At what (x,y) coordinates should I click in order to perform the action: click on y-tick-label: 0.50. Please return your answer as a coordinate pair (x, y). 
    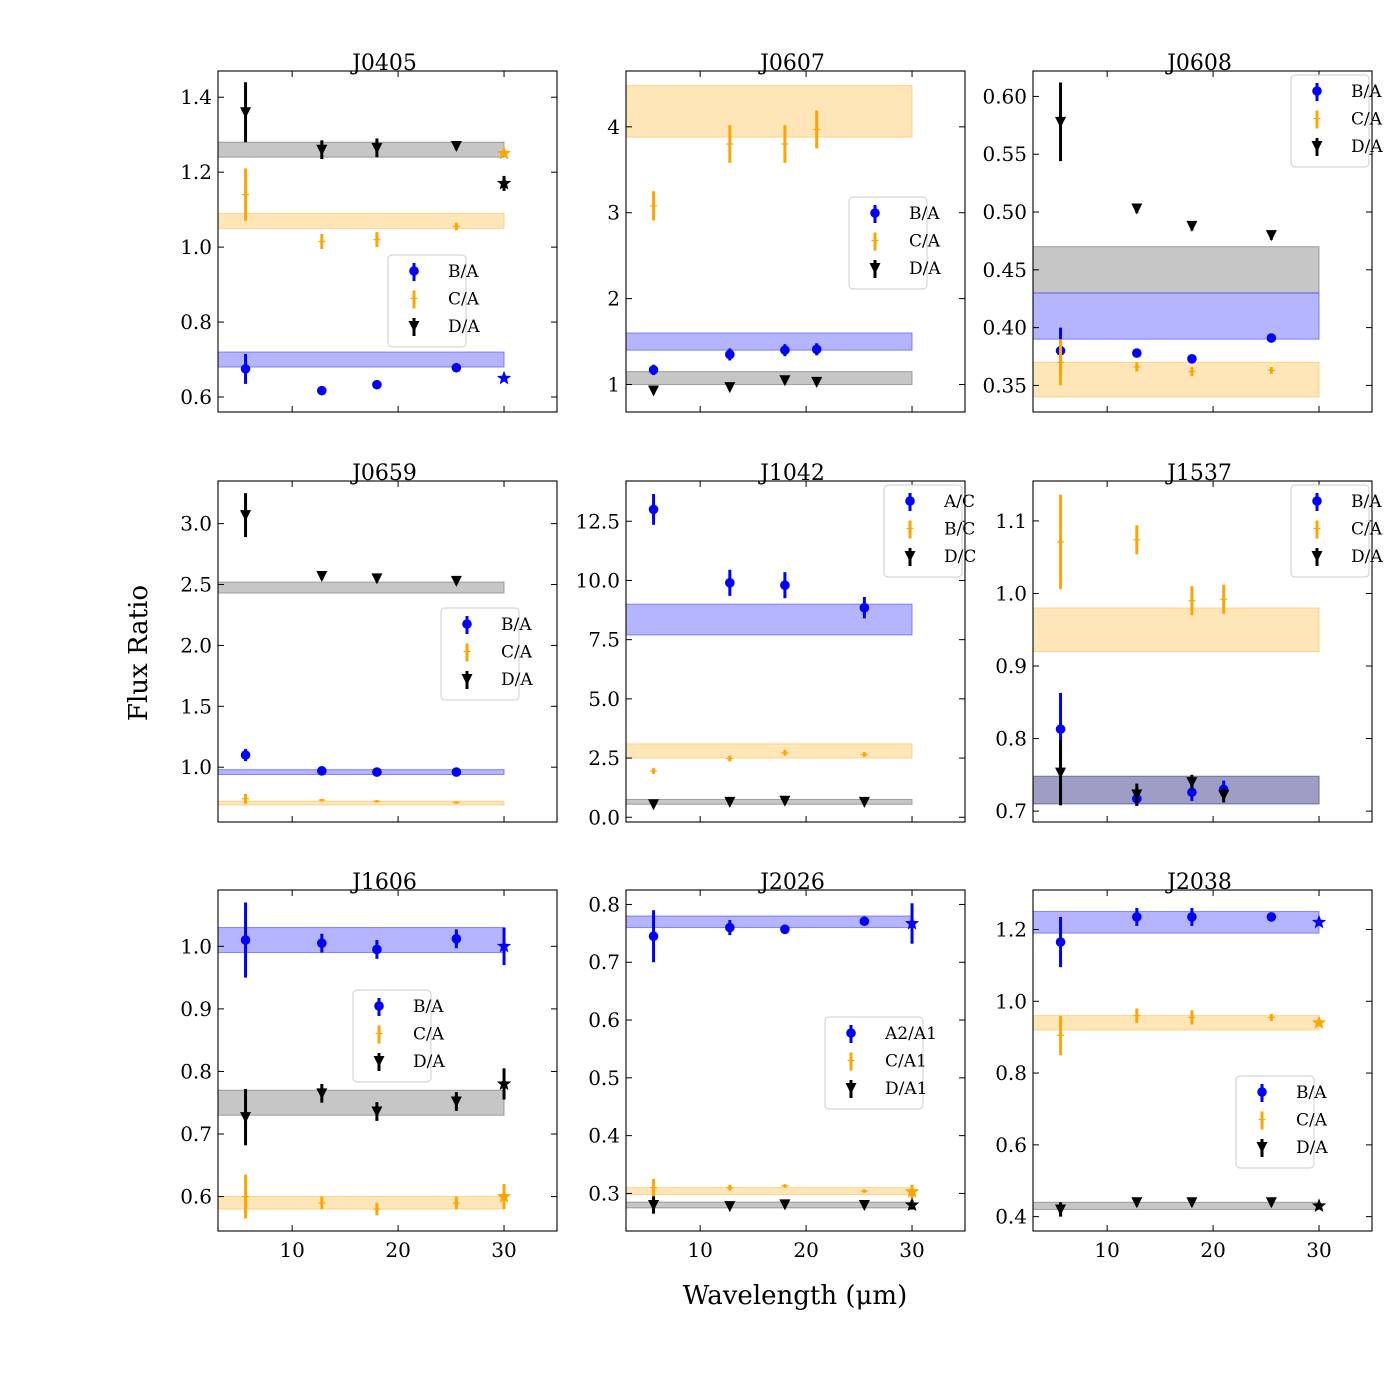
    Looking at the image, I should click on (1004, 212).